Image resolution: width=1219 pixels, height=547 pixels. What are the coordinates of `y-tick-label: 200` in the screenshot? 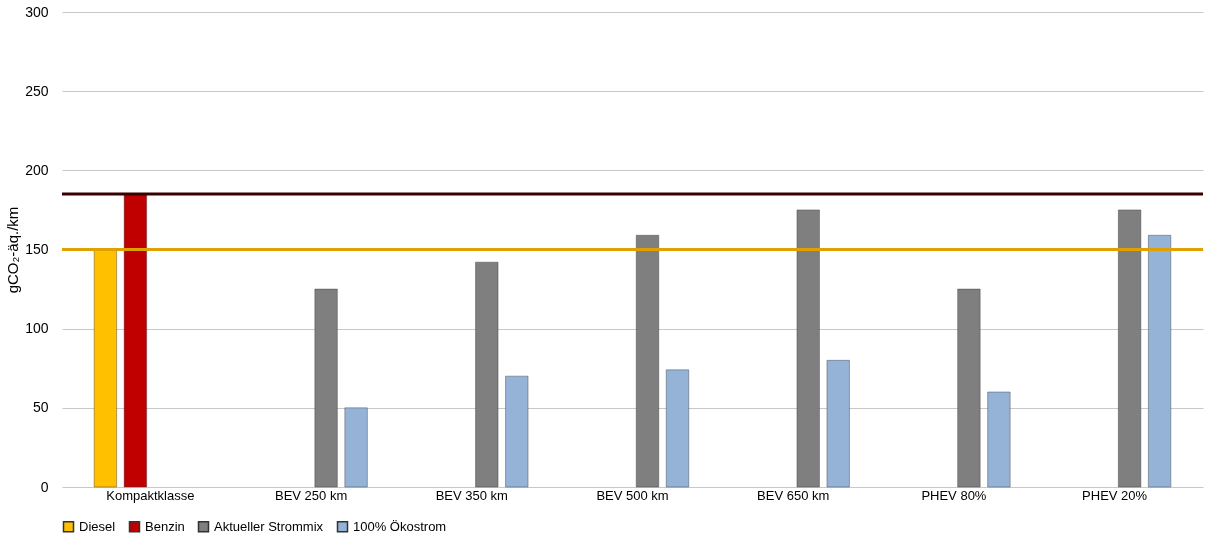 It's located at (37, 169).